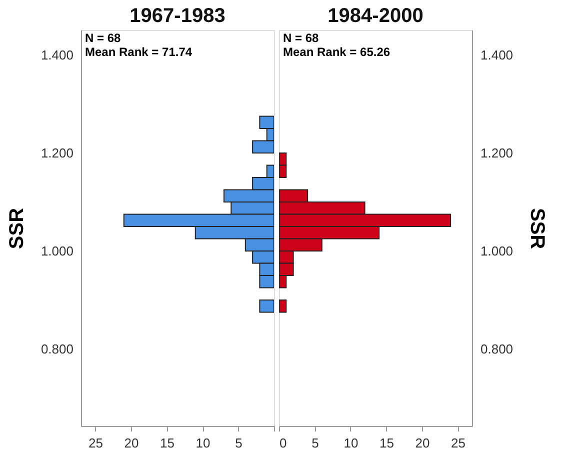 This screenshot has width=570, height=468. Describe the element at coordinates (178, 16) in the screenshot. I see `chart-title: 1967-1983` at that location.